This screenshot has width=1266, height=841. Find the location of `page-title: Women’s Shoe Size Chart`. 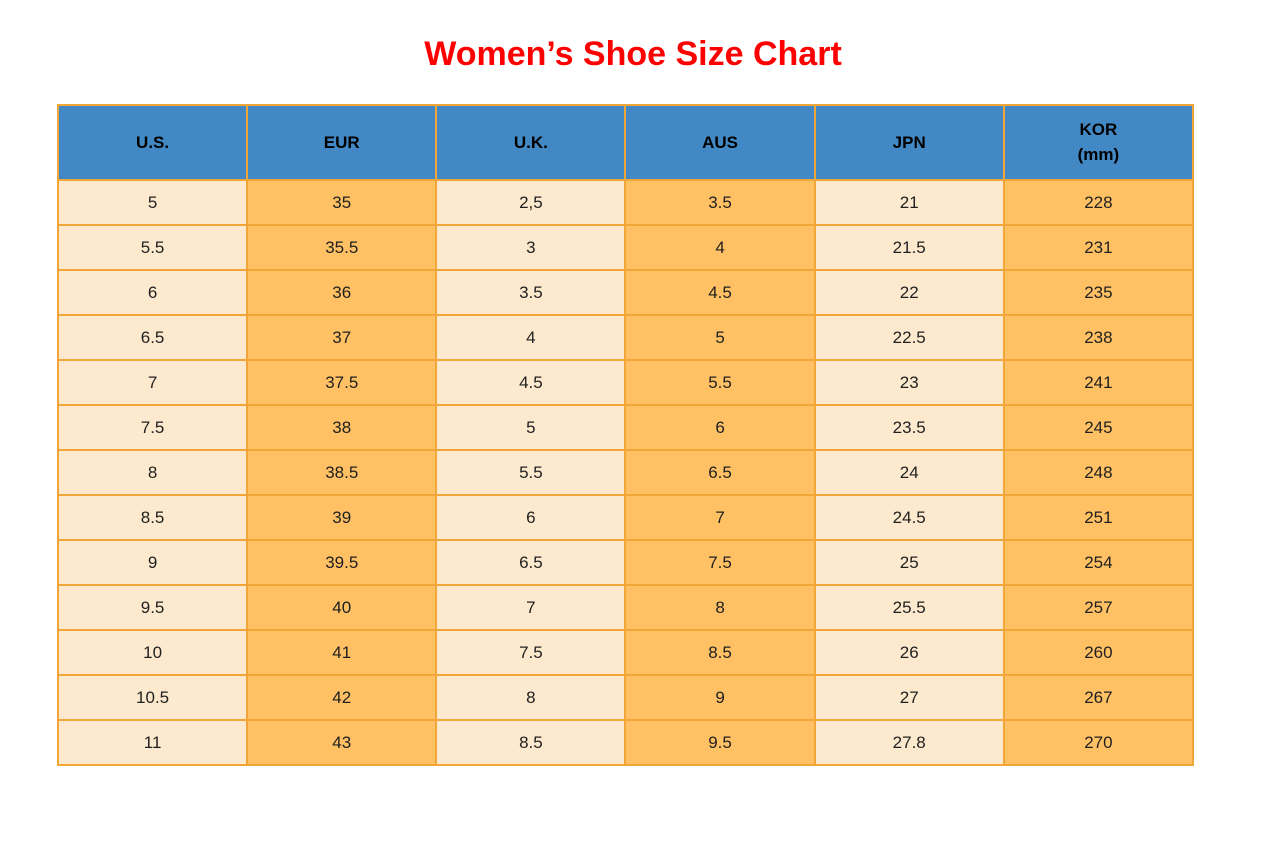

page-title: Women’s Shoe Size Chart is located at coordinates (633, 54).